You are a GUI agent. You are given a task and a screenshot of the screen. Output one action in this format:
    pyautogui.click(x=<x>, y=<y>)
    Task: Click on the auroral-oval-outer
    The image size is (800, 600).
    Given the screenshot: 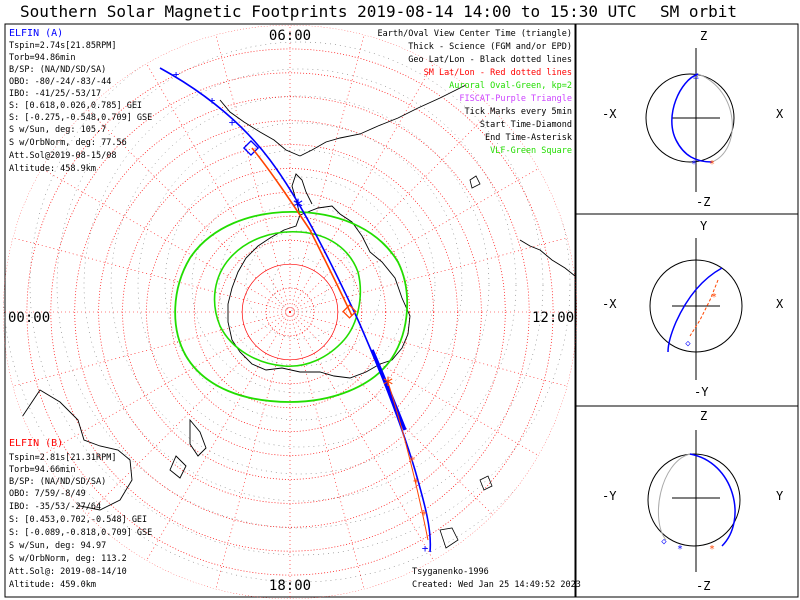 What is the action you would take?
    pyautogui.click(x=291, y=307)
    